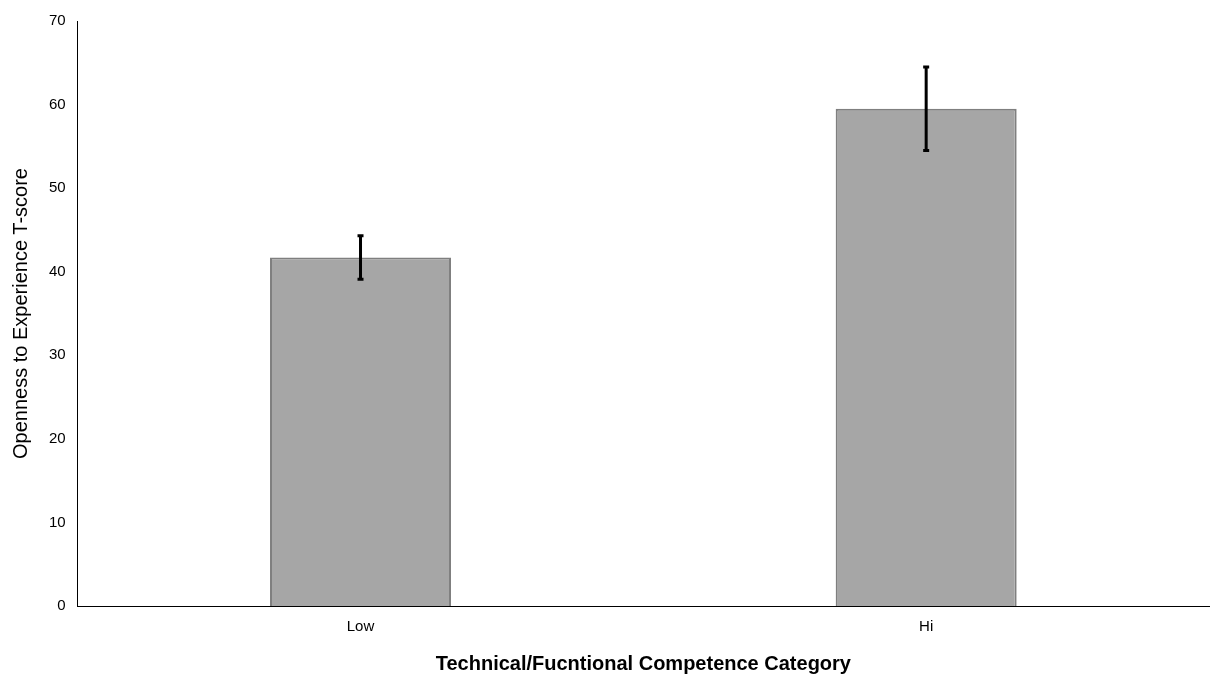  What do you see at coordinates (360, 626) in the screenshot?
I see `x-tick-label: Low` at bounding box center [360, 626].